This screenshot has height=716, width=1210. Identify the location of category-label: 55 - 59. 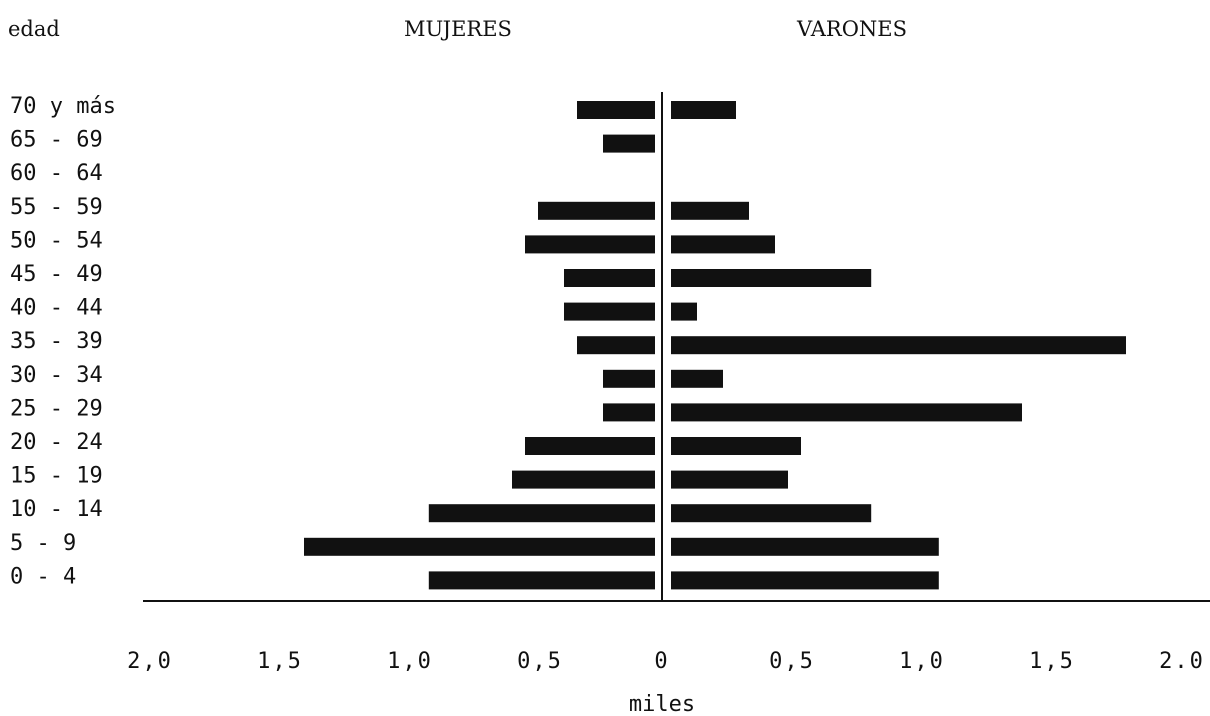
(56, 207).